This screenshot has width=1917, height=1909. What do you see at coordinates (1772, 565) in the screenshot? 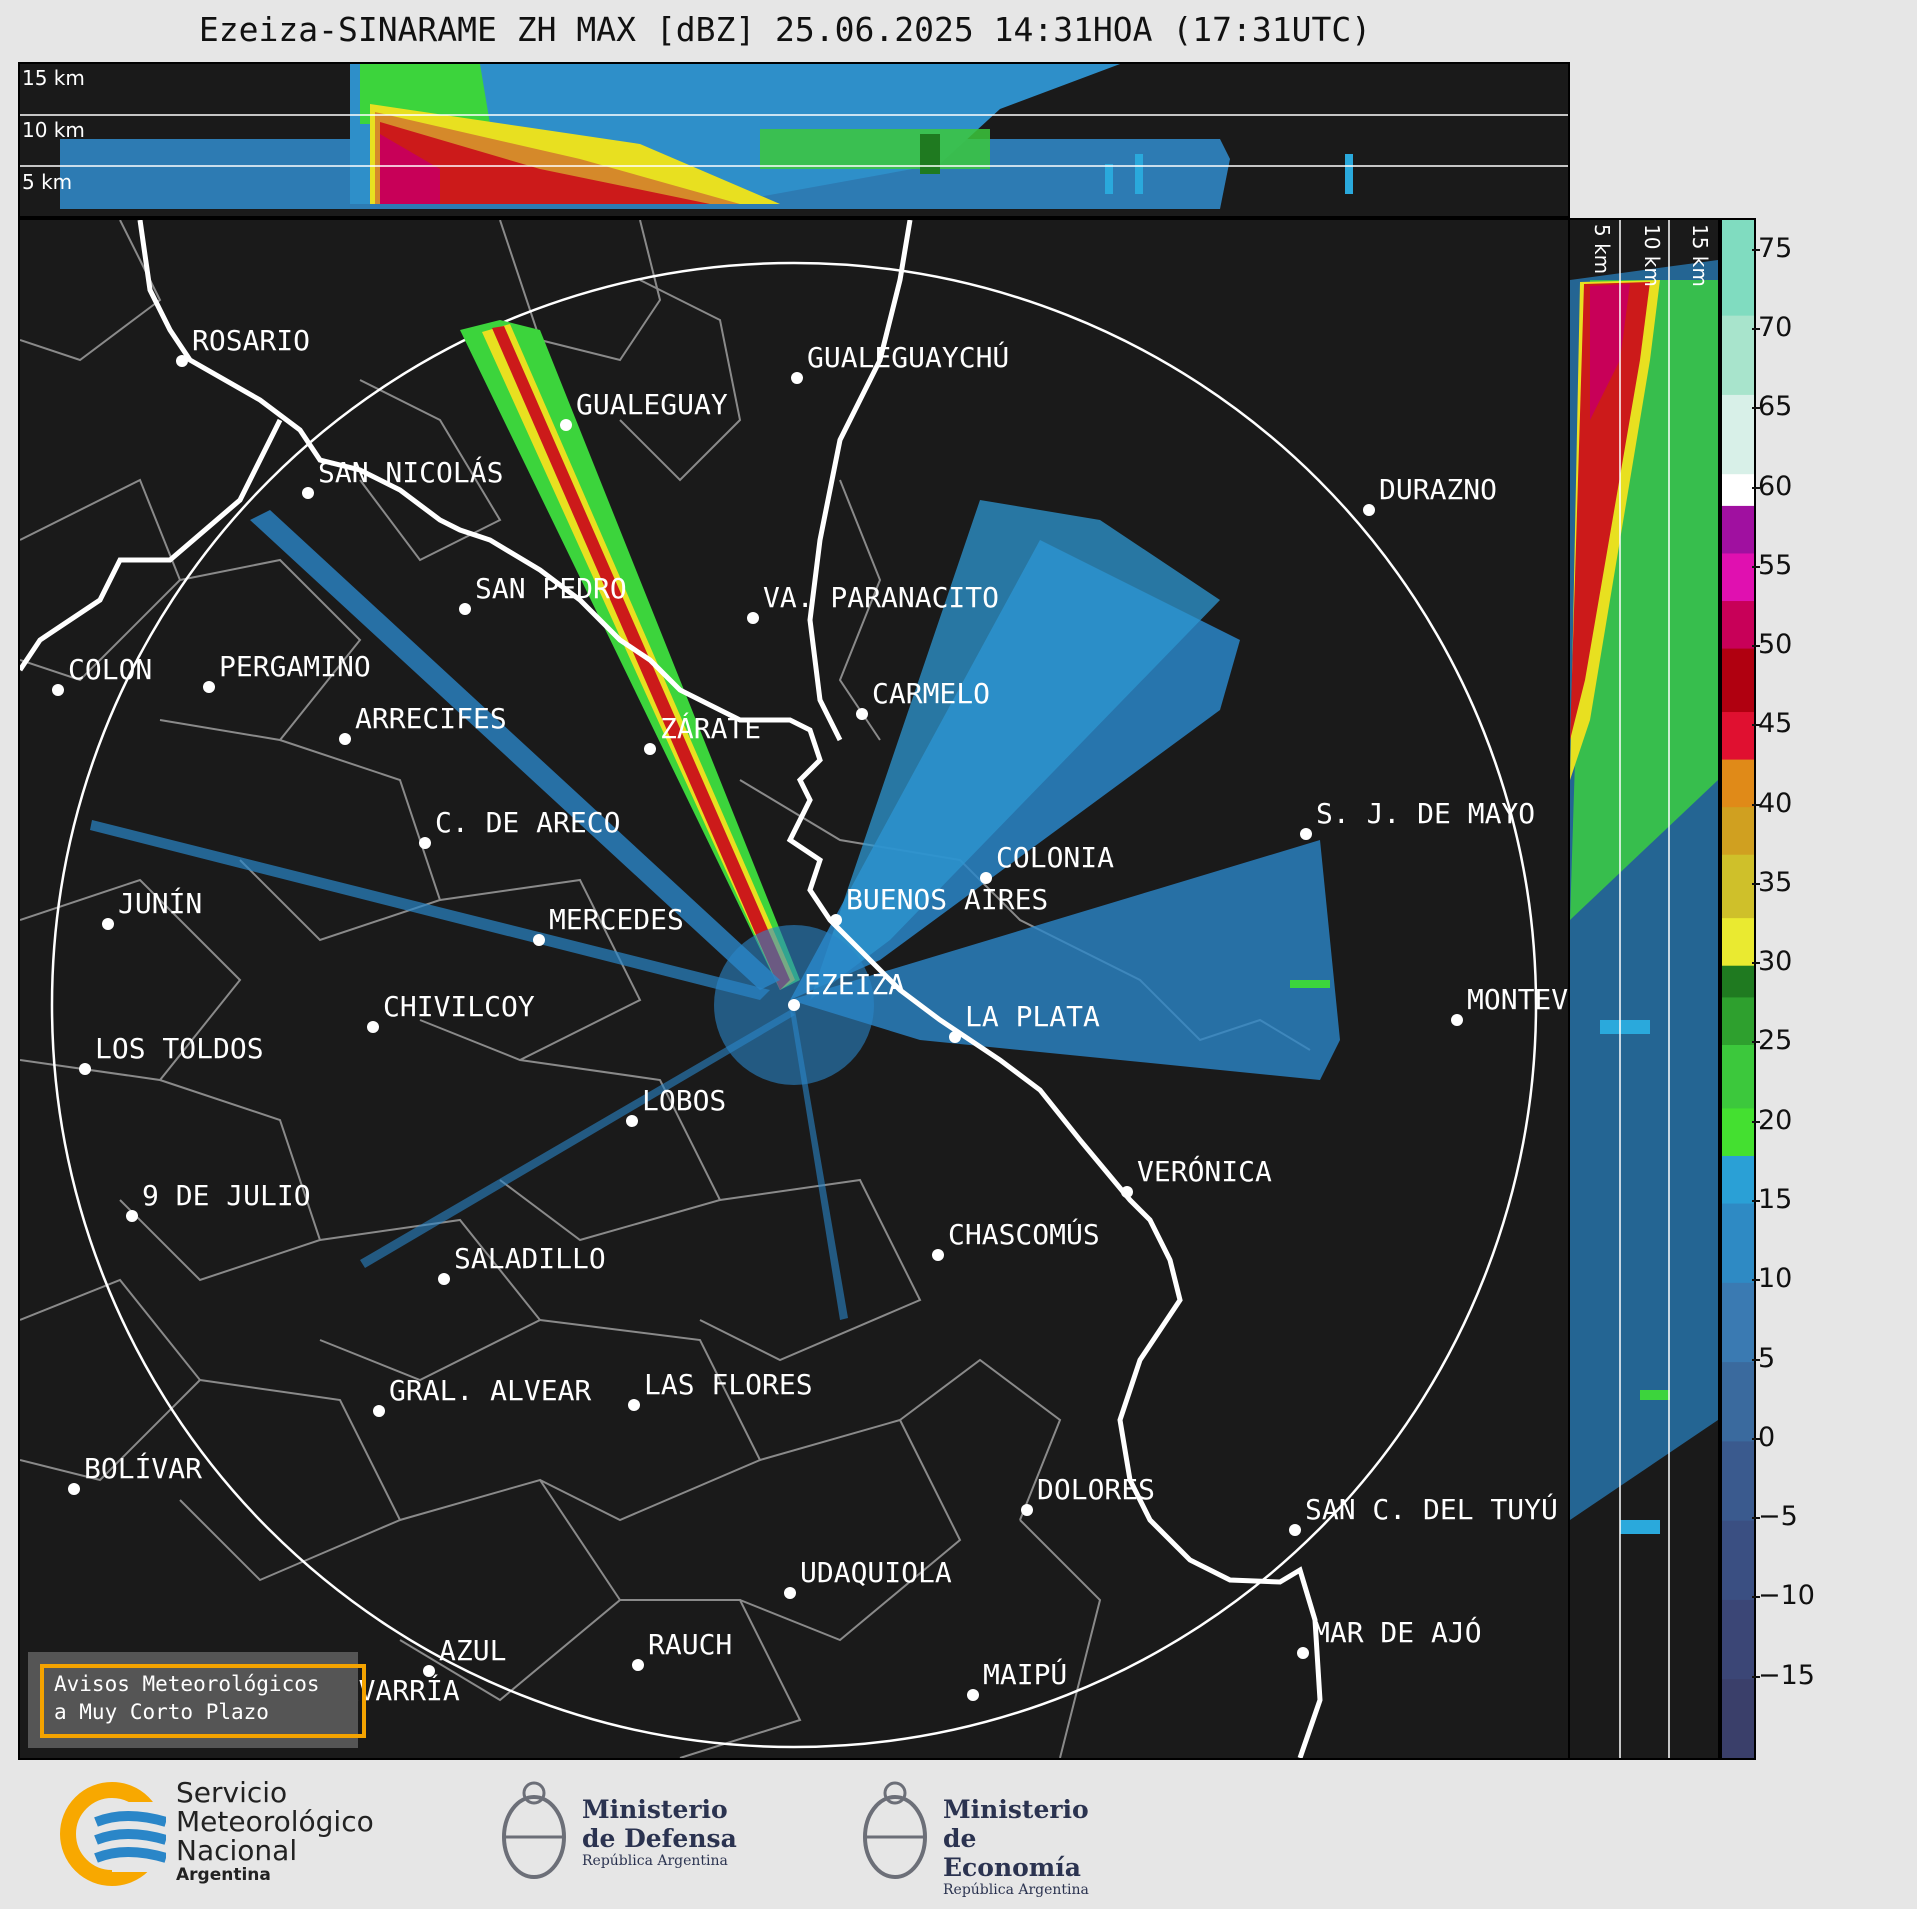
I see `colorbar-tick-label: 55` at bounding box center [1772, 565].